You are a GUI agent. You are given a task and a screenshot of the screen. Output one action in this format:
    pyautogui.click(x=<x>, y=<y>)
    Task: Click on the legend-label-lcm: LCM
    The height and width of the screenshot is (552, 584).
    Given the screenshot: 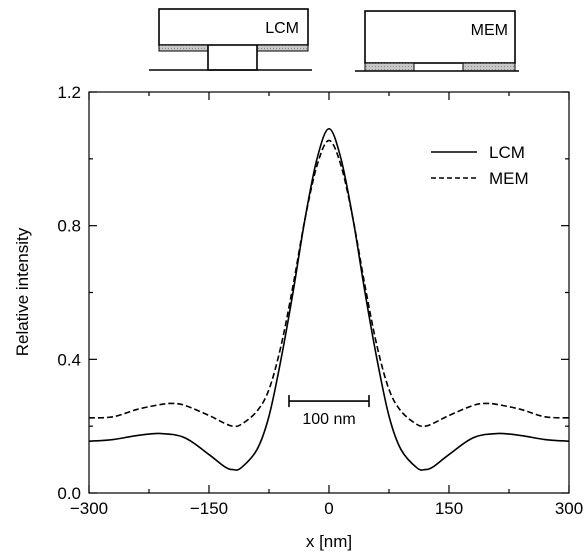 What is the action you would take?
    pyautogui.click(x=507, y=152)
    